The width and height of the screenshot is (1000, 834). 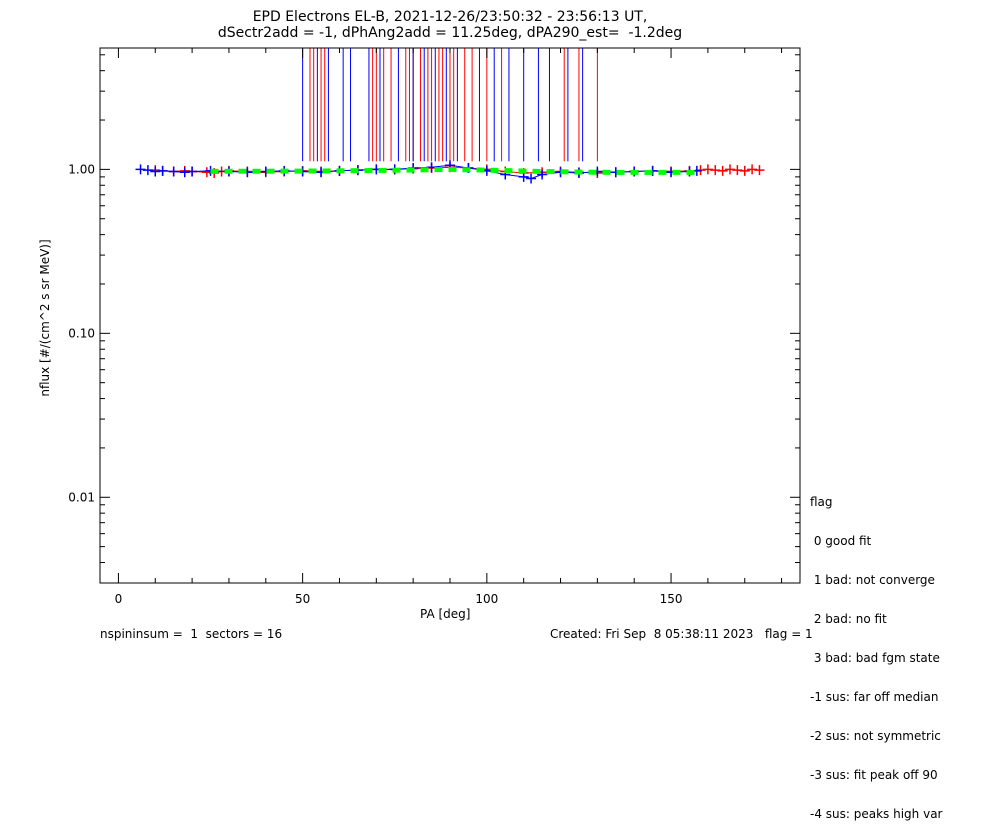 What do you see at coordinates (450, 105) in the screenshot?
I see `vertical-line-group` at bounding box center [450, 105].